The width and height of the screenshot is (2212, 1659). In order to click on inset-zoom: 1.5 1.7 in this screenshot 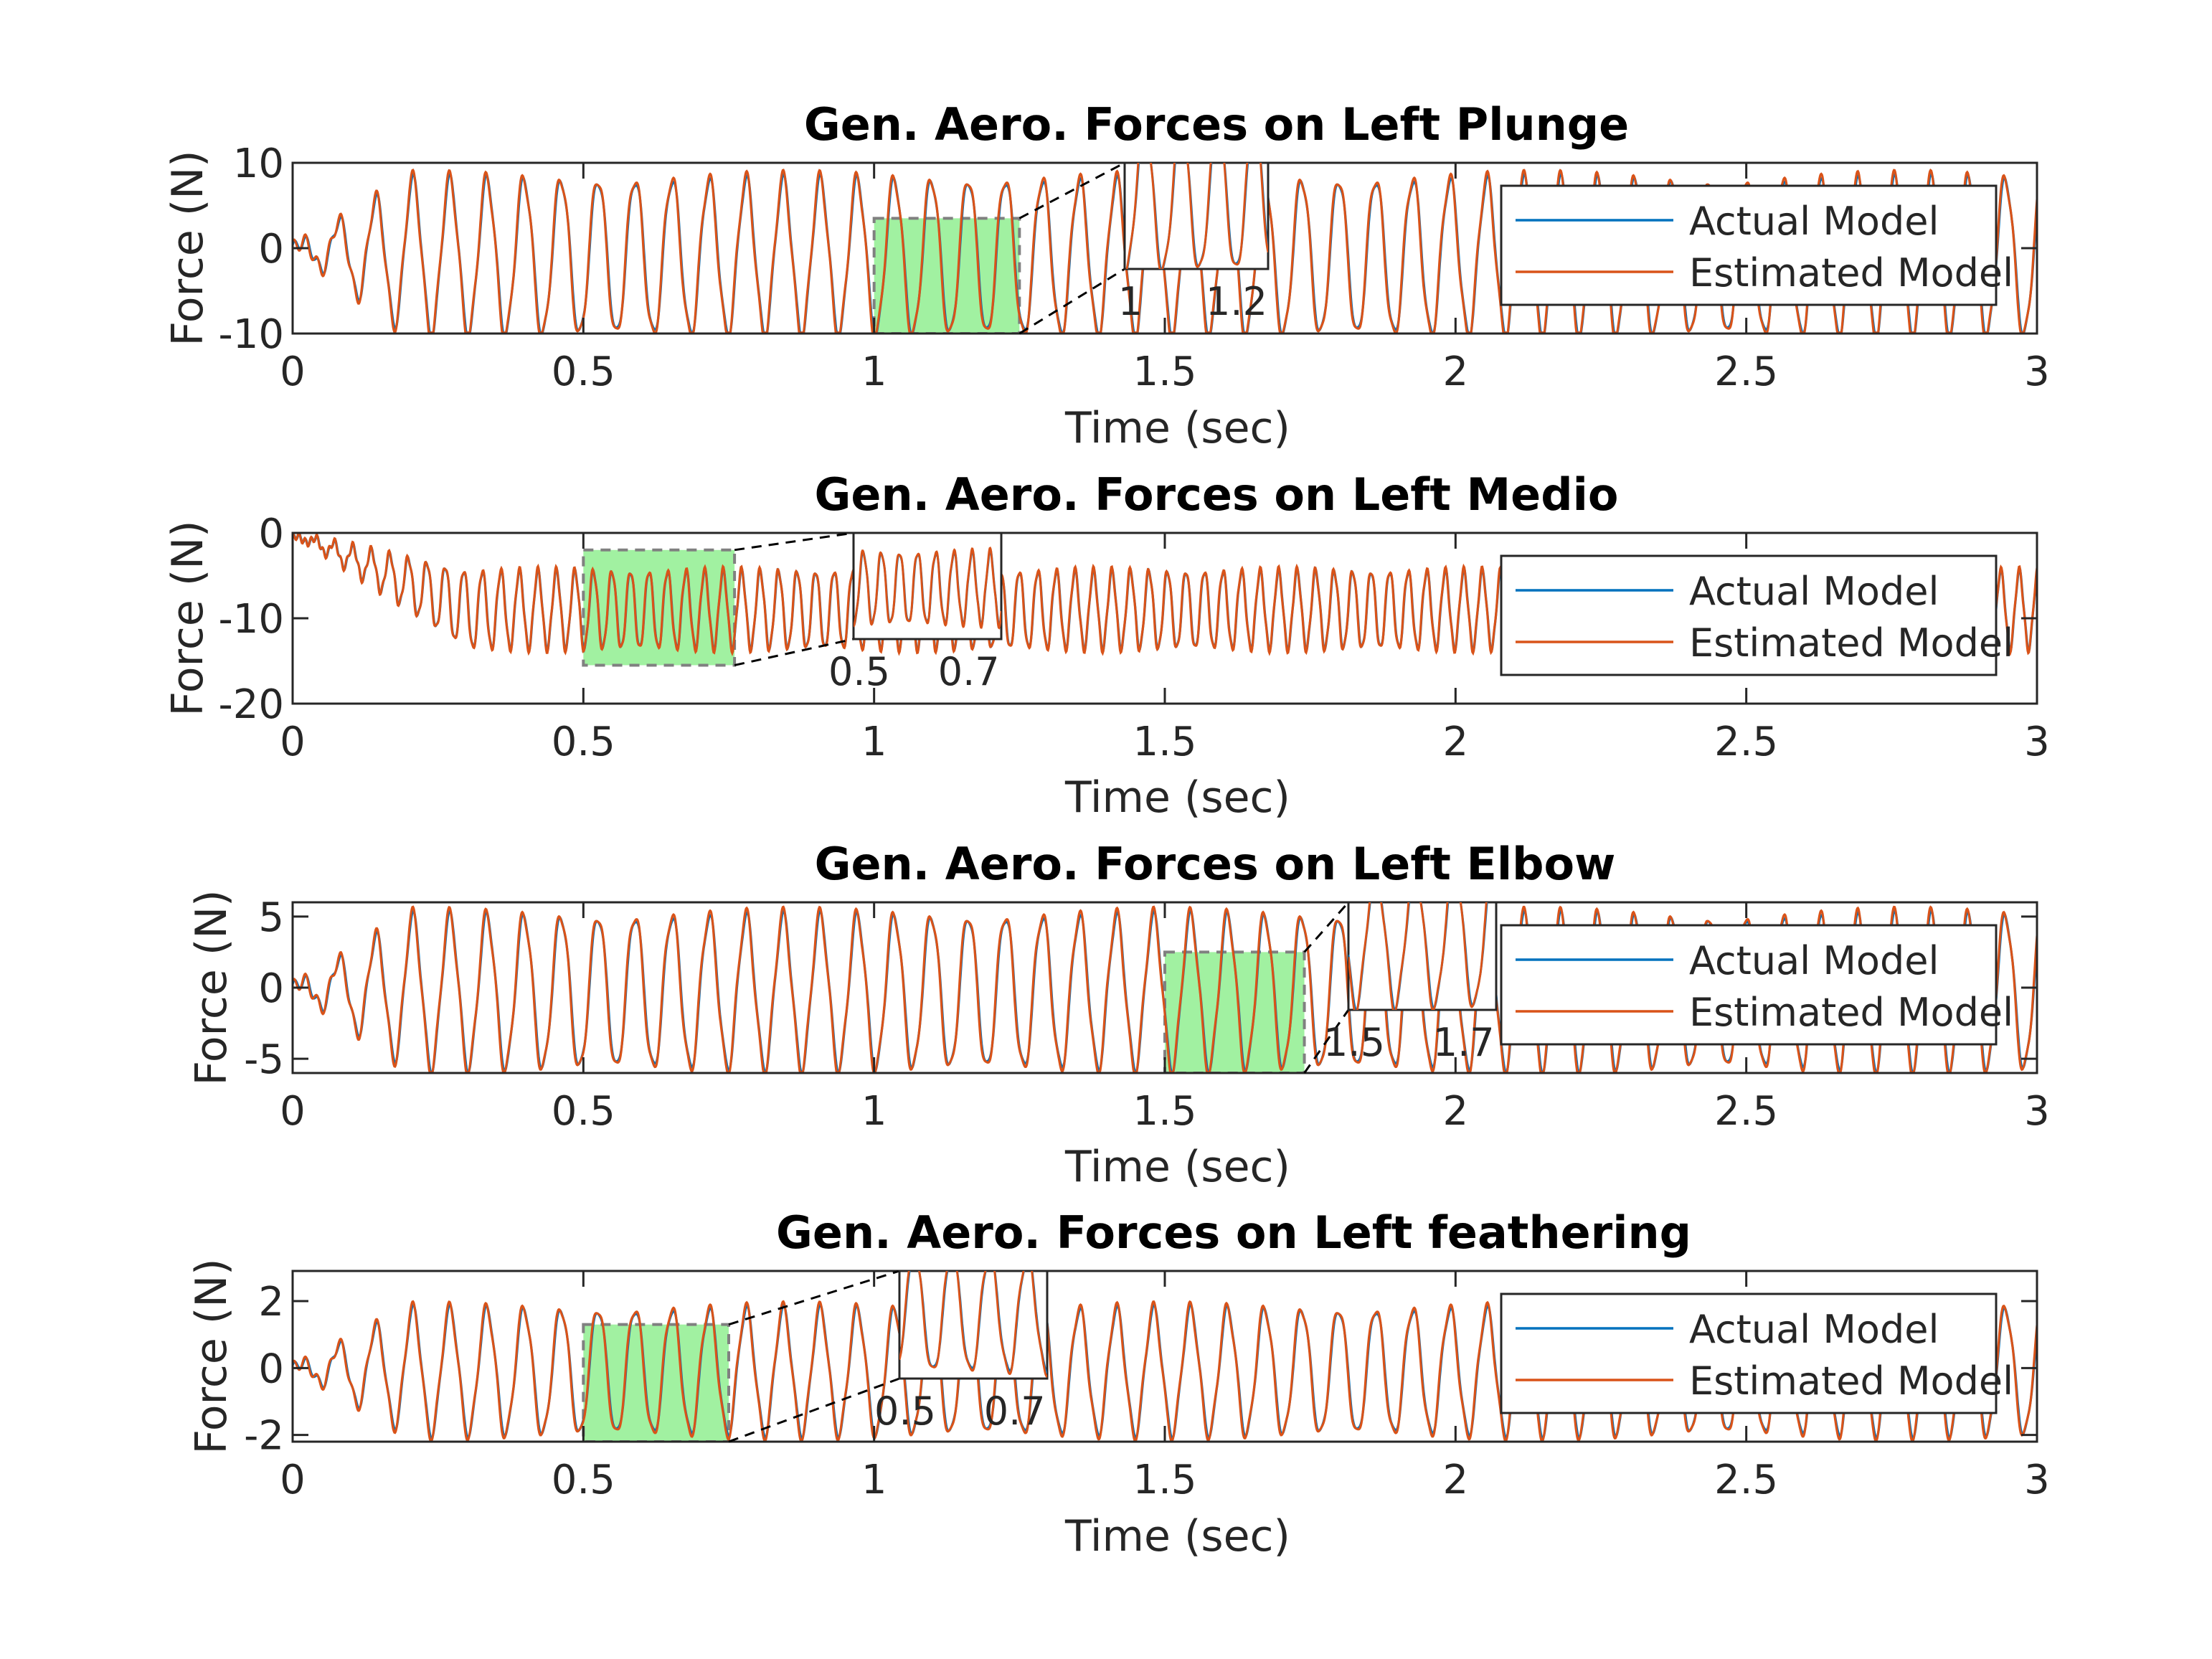, I will do `click(1400, 987)`.